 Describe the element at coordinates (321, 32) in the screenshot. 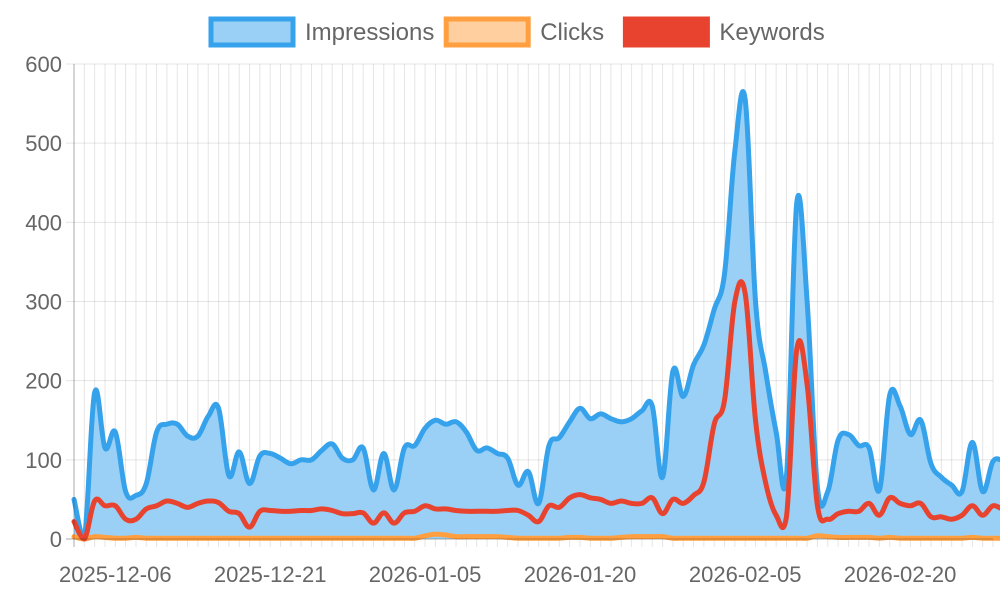

I see `legend-item-impressions: Impressions` at that location.